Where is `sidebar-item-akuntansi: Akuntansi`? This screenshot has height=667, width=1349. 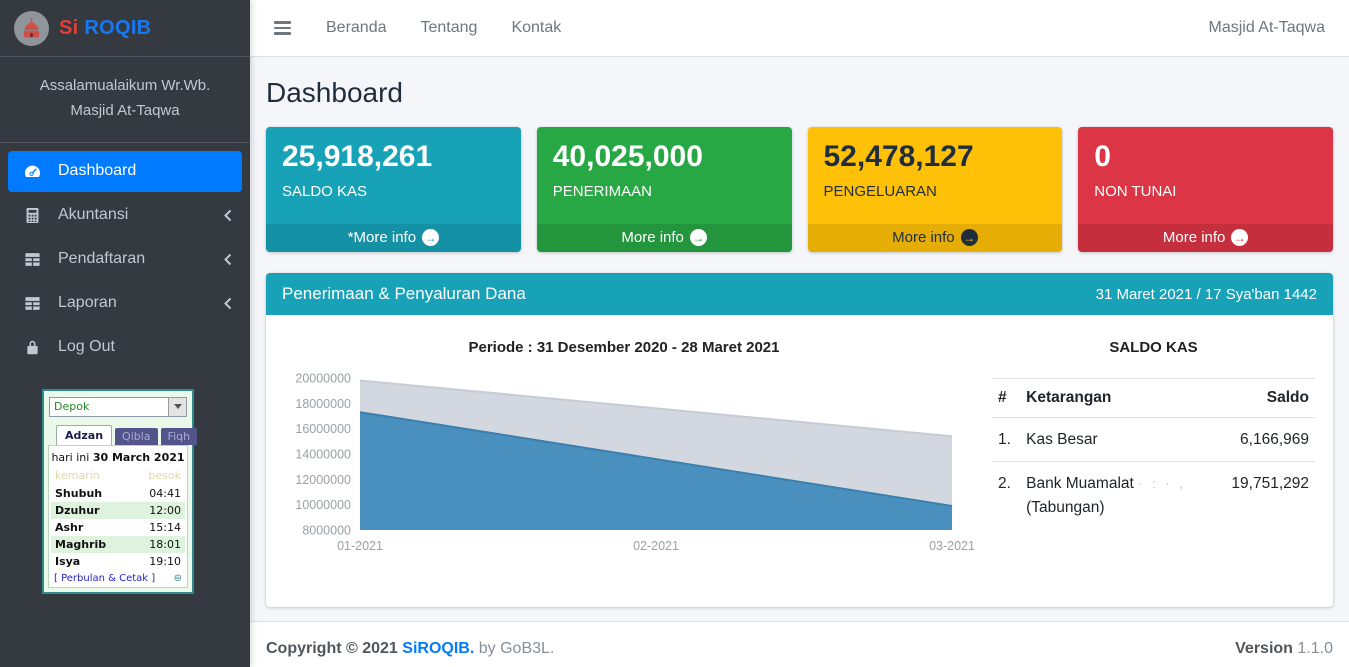 sidebar-item-akuntansi: Akuntansi is located at coordinates (125, 215).